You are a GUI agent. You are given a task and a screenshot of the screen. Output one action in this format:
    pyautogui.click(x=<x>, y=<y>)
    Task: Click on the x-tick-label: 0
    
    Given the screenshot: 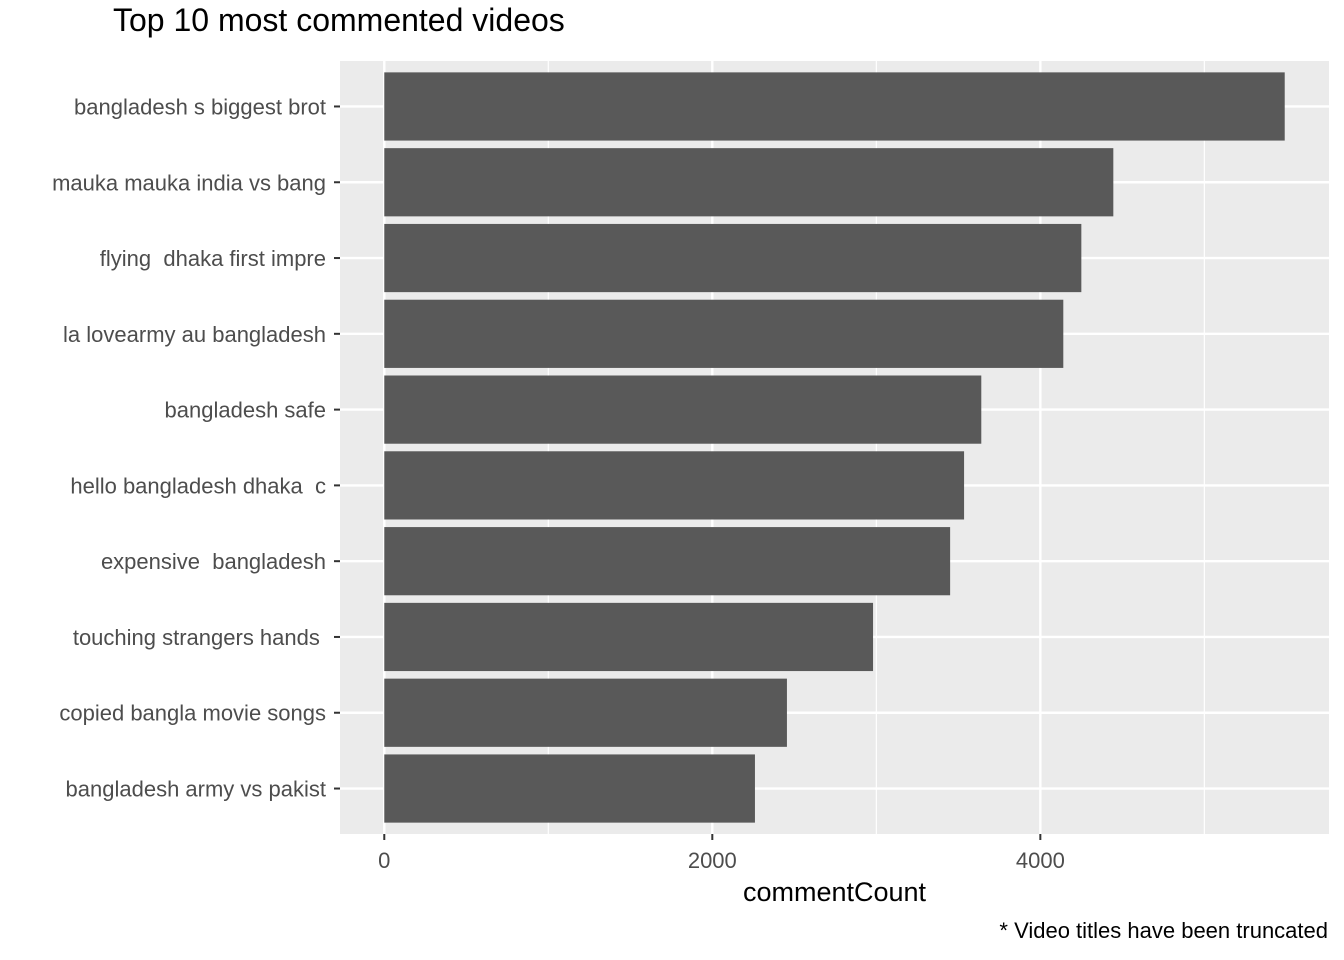 What is the action you would take?
    pyautogui.click(x=384, y=860)
    